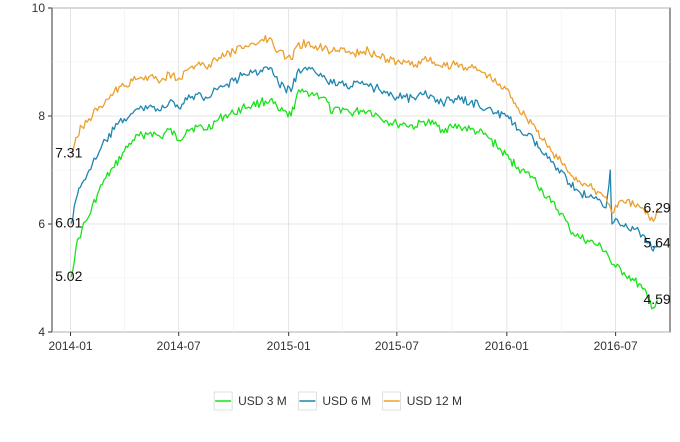 This screenshot has height=442, width=680. Describe the element at coordinates (397, 346) in the screenshot. I see `x-tick-label: 2015-07` at that location.